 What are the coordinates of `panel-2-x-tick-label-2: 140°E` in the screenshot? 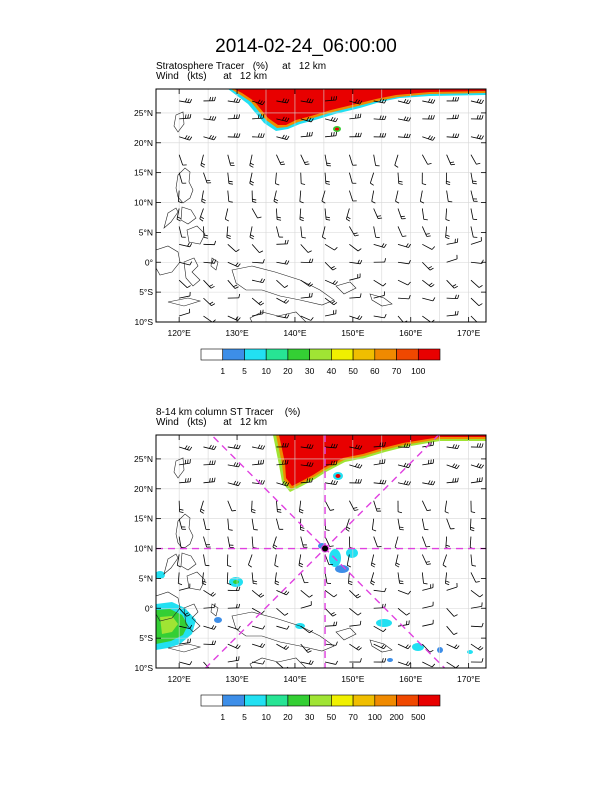 It's located at (295, 679).